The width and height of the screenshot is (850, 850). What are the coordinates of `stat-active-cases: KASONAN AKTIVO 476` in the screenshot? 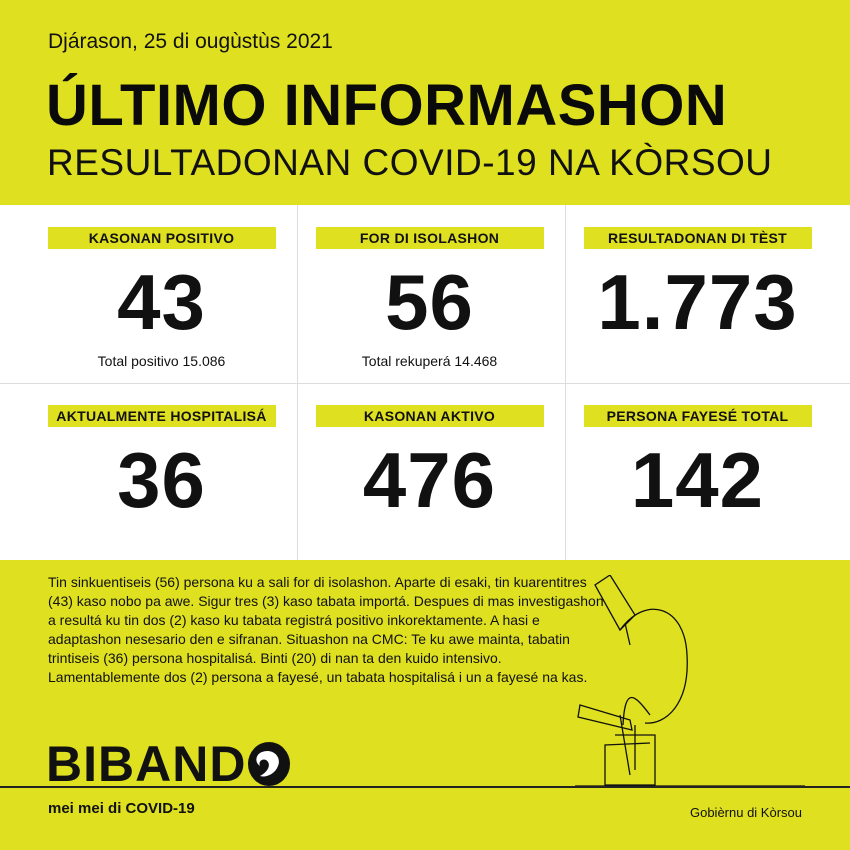 It's located at (429, 471).